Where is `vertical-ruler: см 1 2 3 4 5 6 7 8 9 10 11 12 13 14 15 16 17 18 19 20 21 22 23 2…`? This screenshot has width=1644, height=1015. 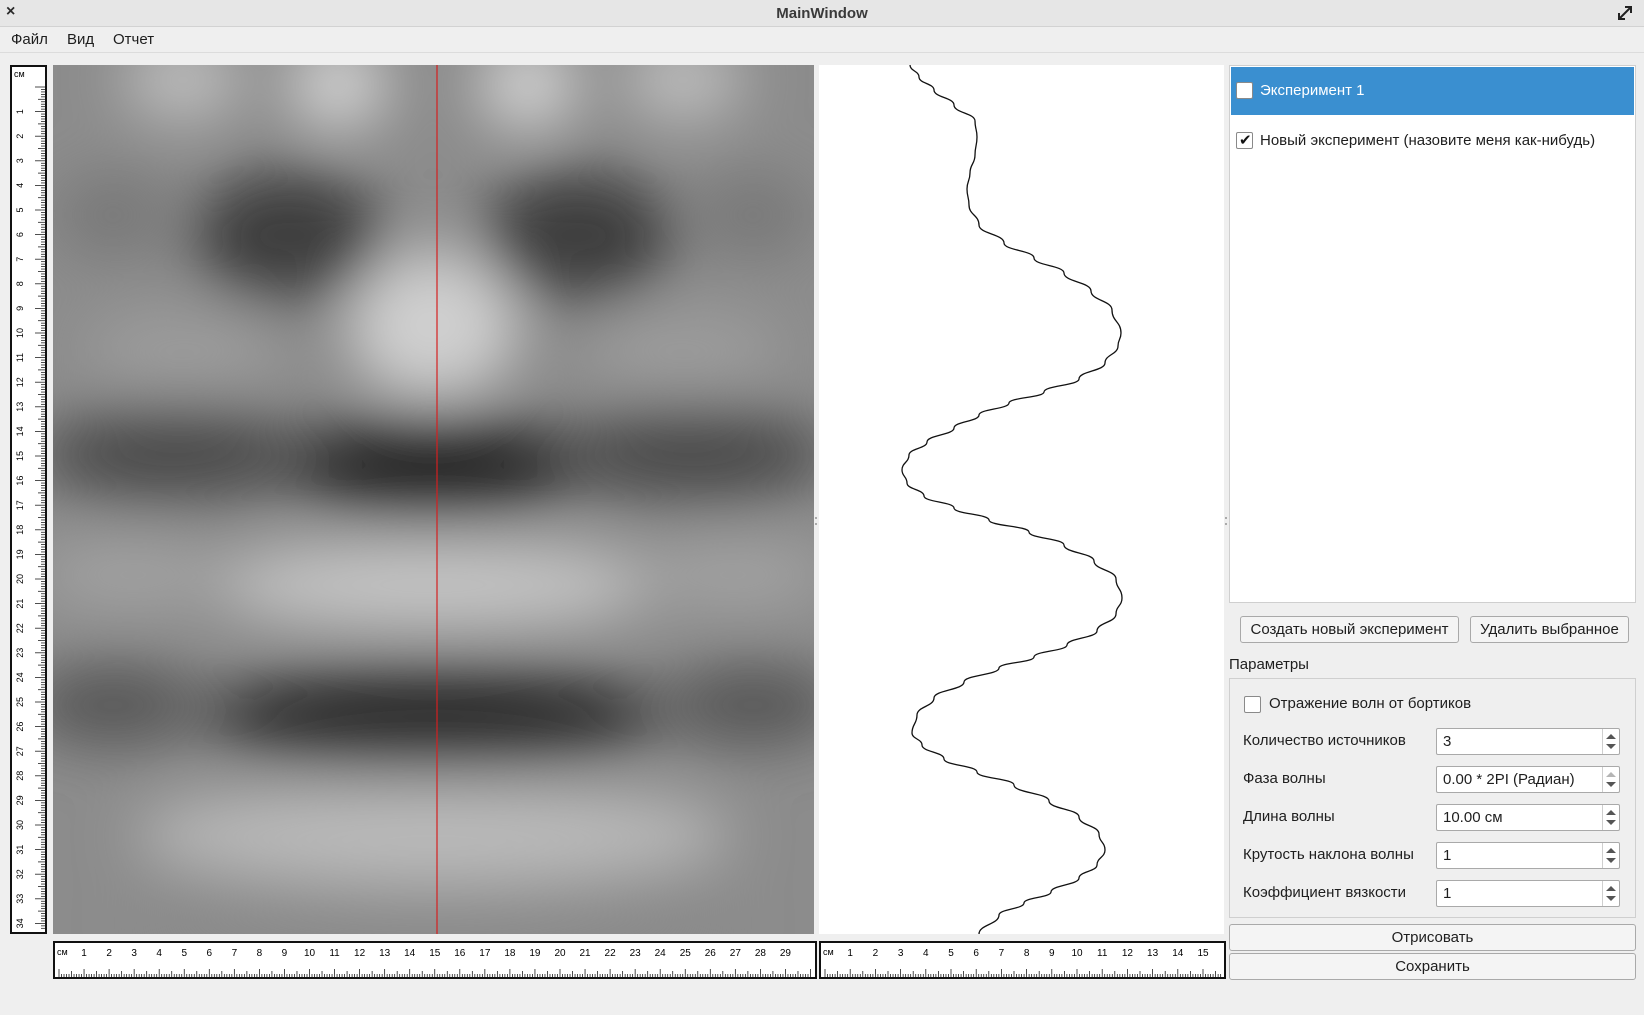
vertical-ruler: см 1 2 3 4 5 6 7 8 9 10 11 12 13 14 15 16 17 18 19 20 21 22 23 2… is located at coordinates (28, 499).